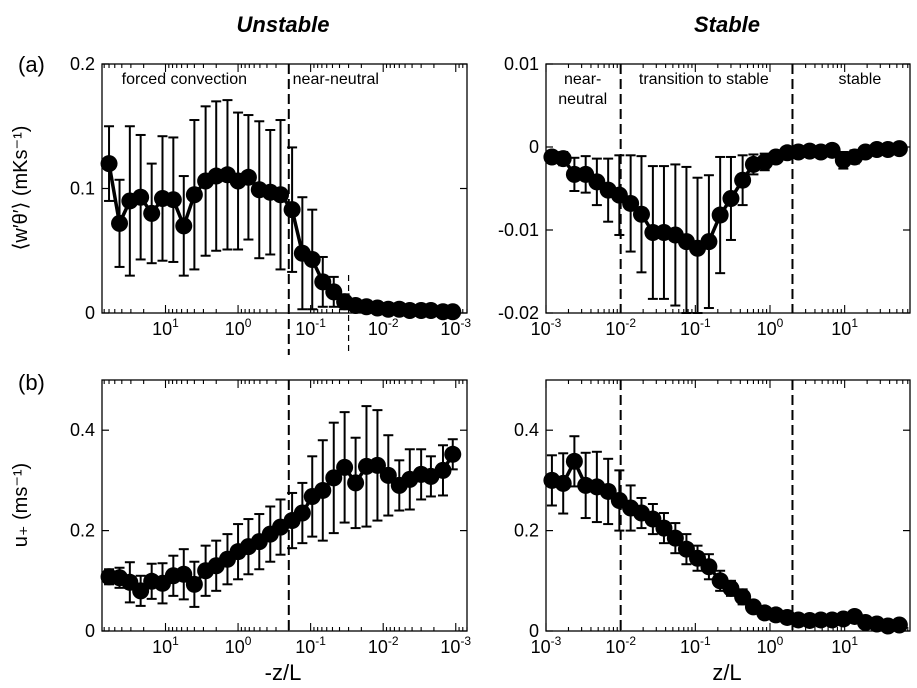 This screenshot has height=688, width=917. Describe the element at coordinates (727, 24) in the screenshot. I see `heading-stable: Stable` at that location.